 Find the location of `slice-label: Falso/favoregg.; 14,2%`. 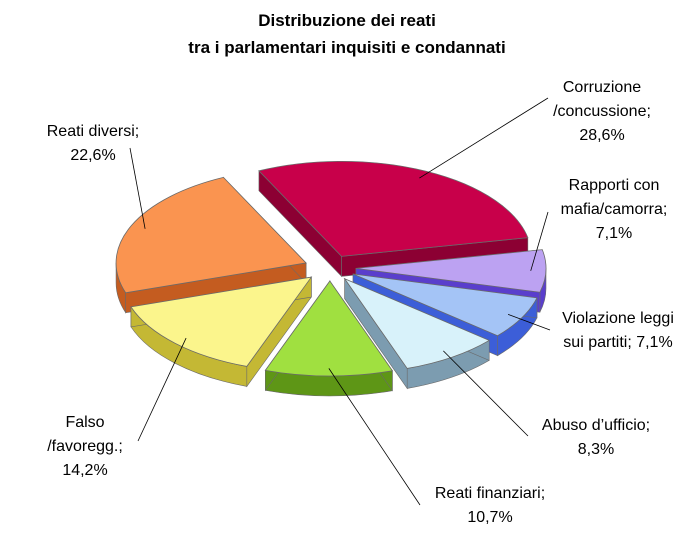

slice-label: Falso/favoregg.; 14,2% is located at coordinates (85, 446).